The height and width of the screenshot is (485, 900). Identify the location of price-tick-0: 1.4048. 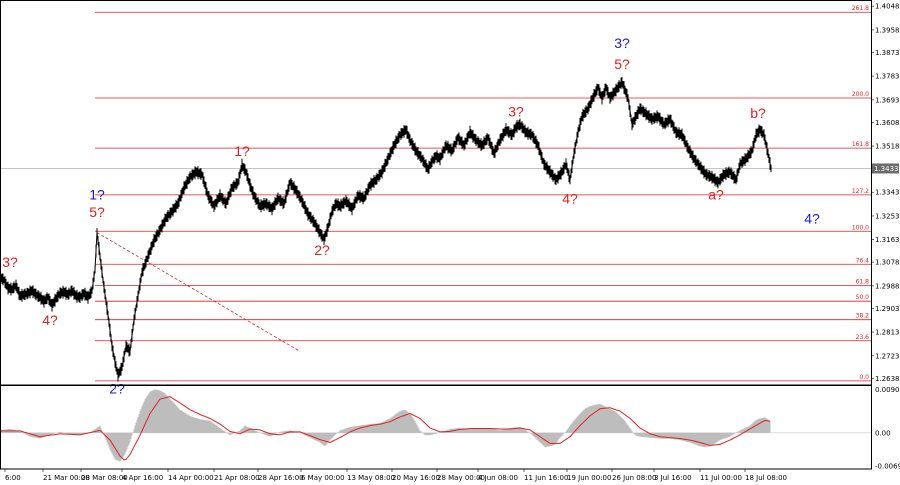
(887, 7).